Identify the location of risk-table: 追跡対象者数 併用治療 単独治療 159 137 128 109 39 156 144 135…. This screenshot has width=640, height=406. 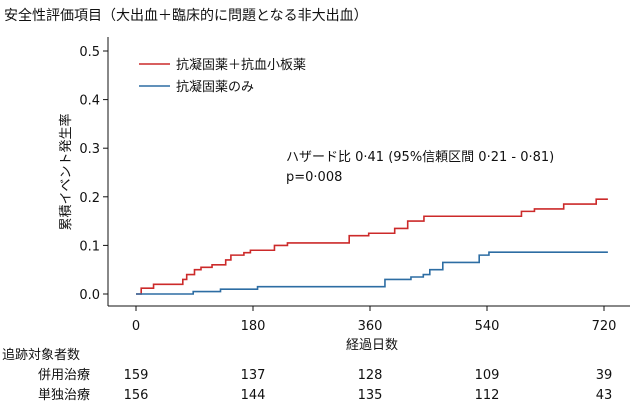
(307, 375).